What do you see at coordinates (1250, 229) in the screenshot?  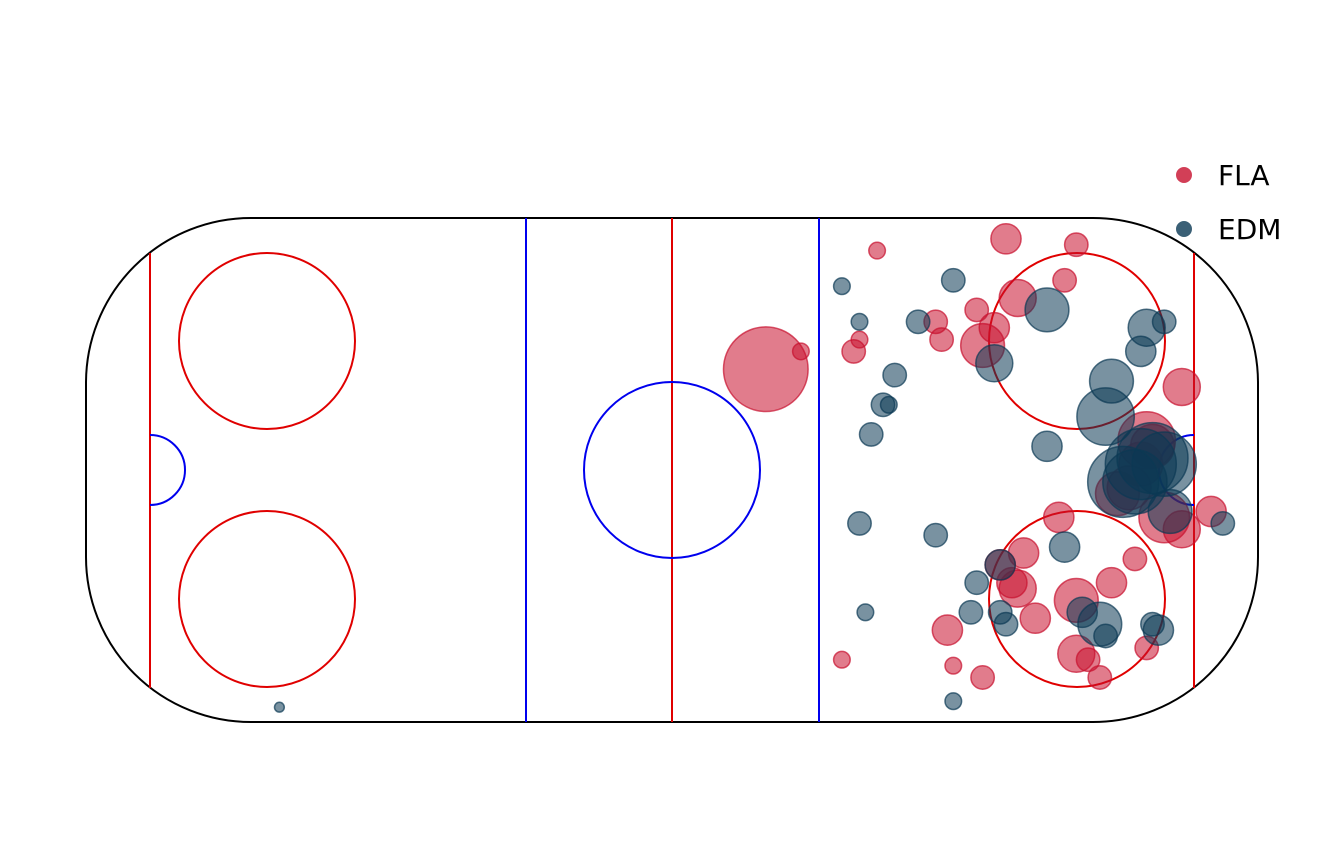 I see `legend-label-edm: EDM` at bounding box center [1250, 229].